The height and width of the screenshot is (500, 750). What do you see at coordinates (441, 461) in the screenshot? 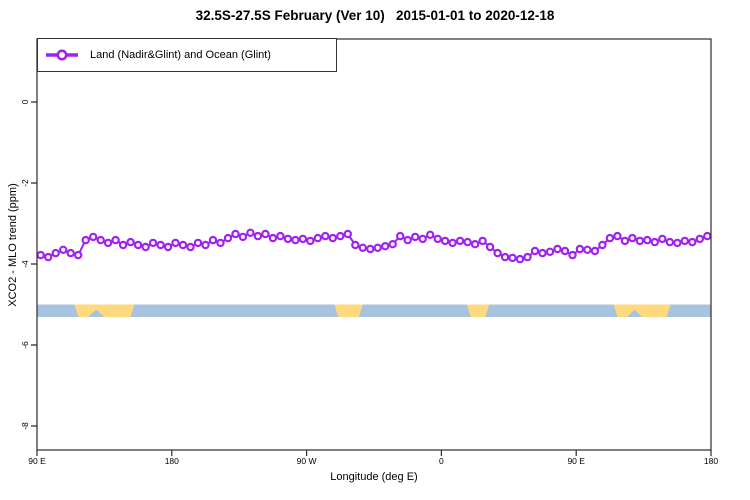
I see `x-tick-label: 0` at bounding box center [441, 461].